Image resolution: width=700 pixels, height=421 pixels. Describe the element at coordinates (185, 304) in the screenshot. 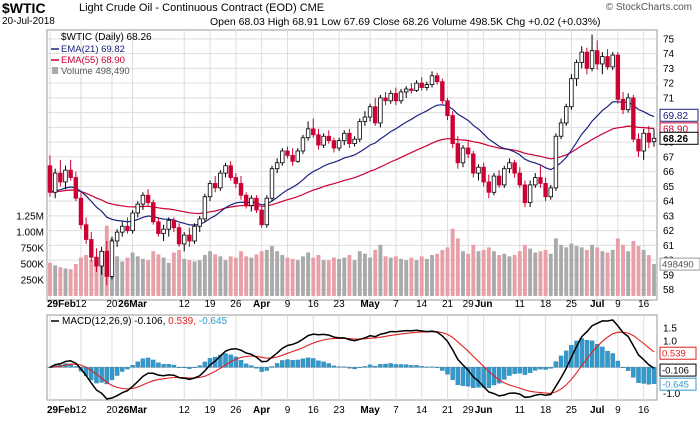

I see `price-x-tick-label: 12` at that location.